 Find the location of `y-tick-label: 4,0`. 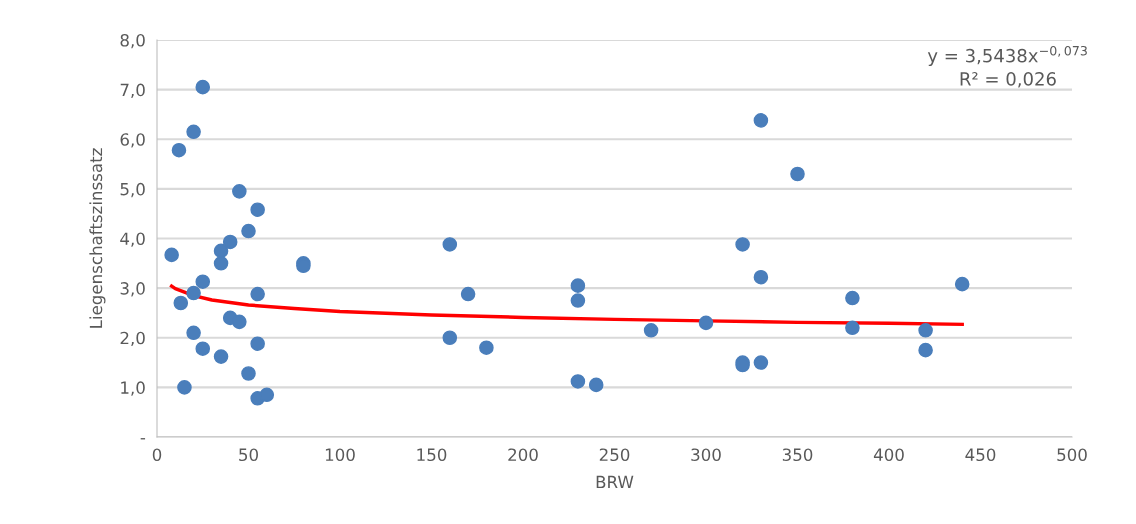

y-tick-label: 4,0 is located at coordinates (132, 239).